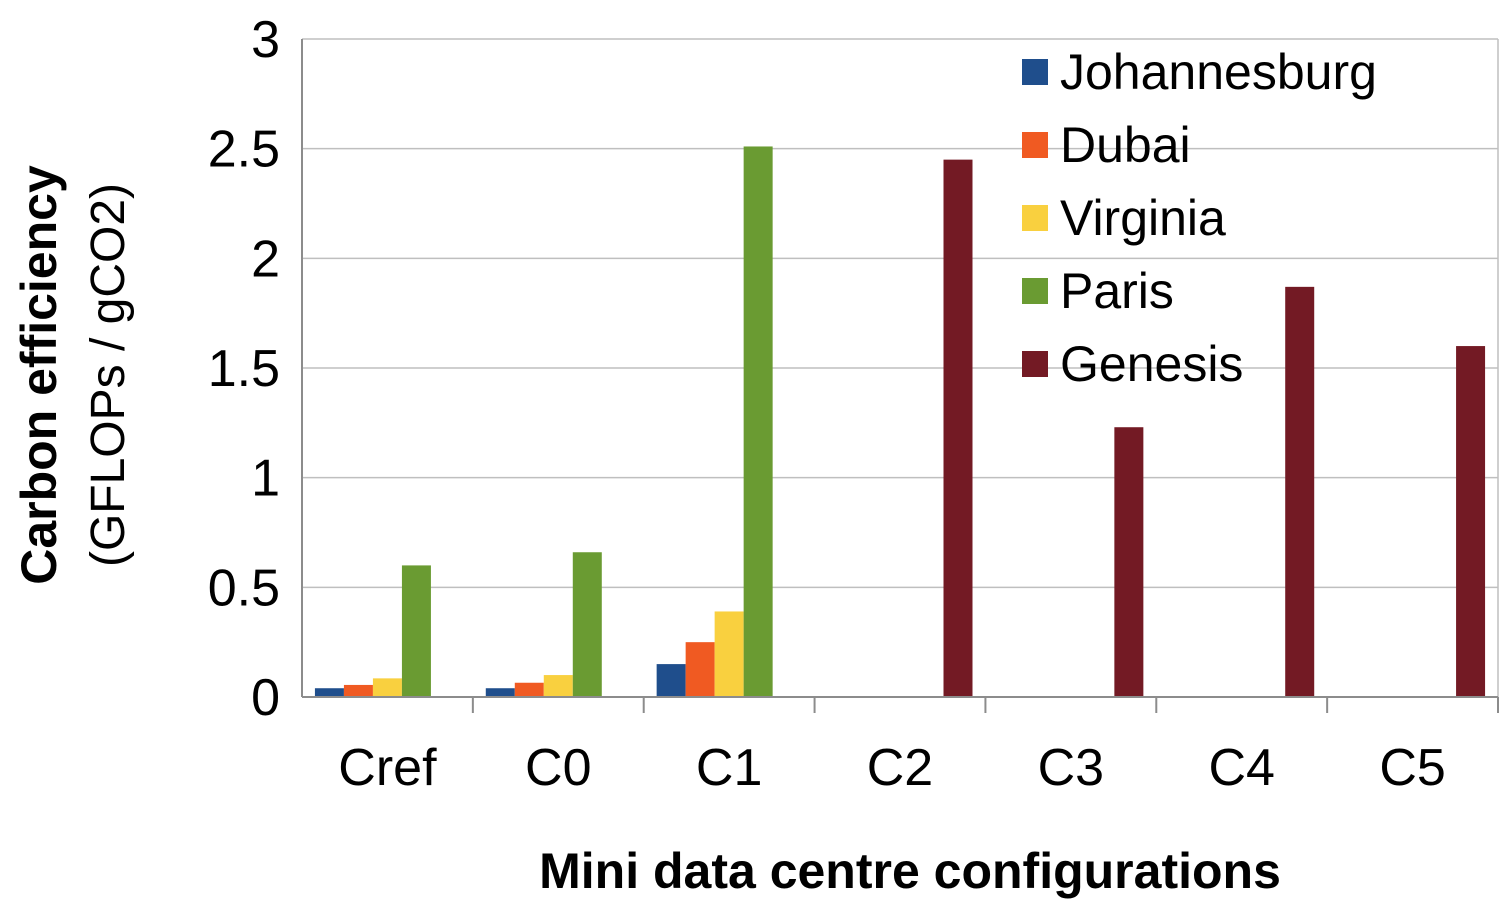  Describe the element at coordinates (1218, 72) in the screenshot. I see `legend-label-johannesburg: Johannesburg` at that location.